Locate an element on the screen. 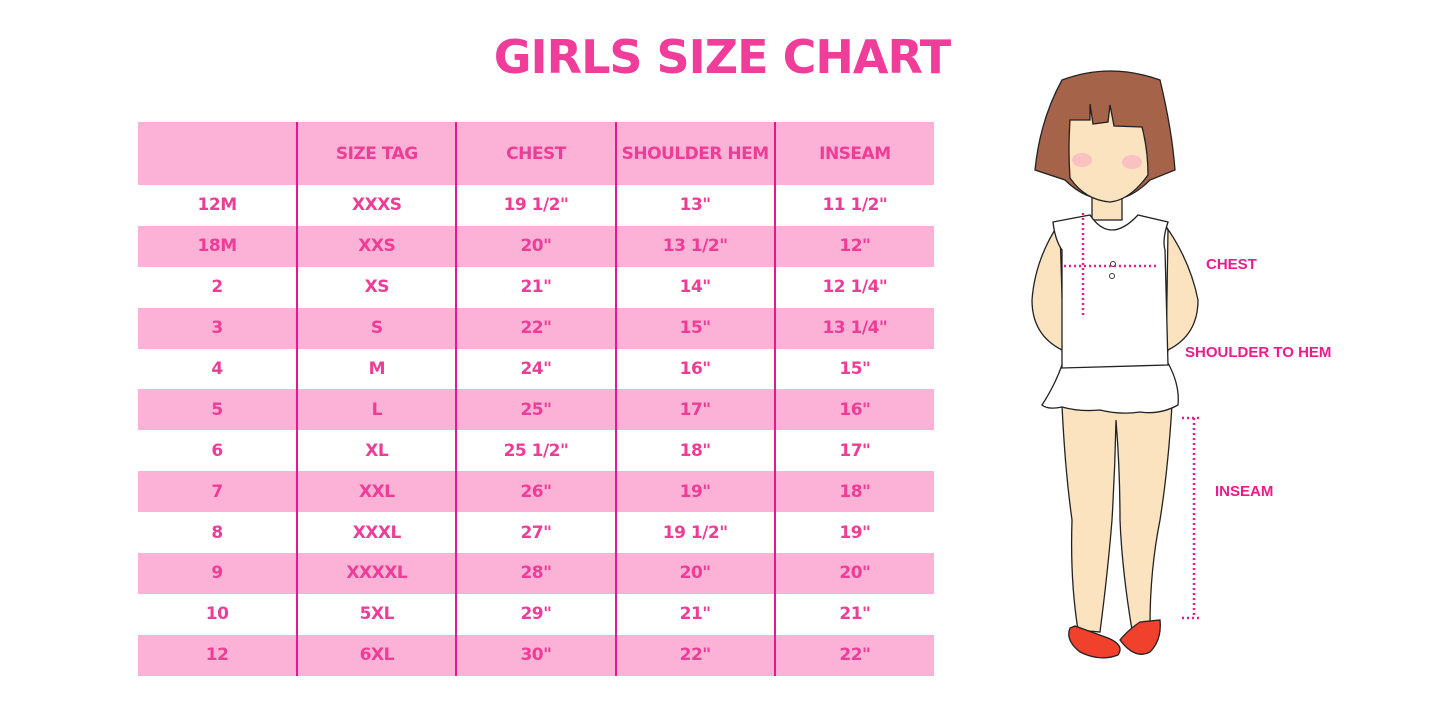 Image resolution: width=1445 pixels, height=723 pixels. table-row: 8 XXXL 27" 19 1/2" 19" is located at coordinates (536, 533).